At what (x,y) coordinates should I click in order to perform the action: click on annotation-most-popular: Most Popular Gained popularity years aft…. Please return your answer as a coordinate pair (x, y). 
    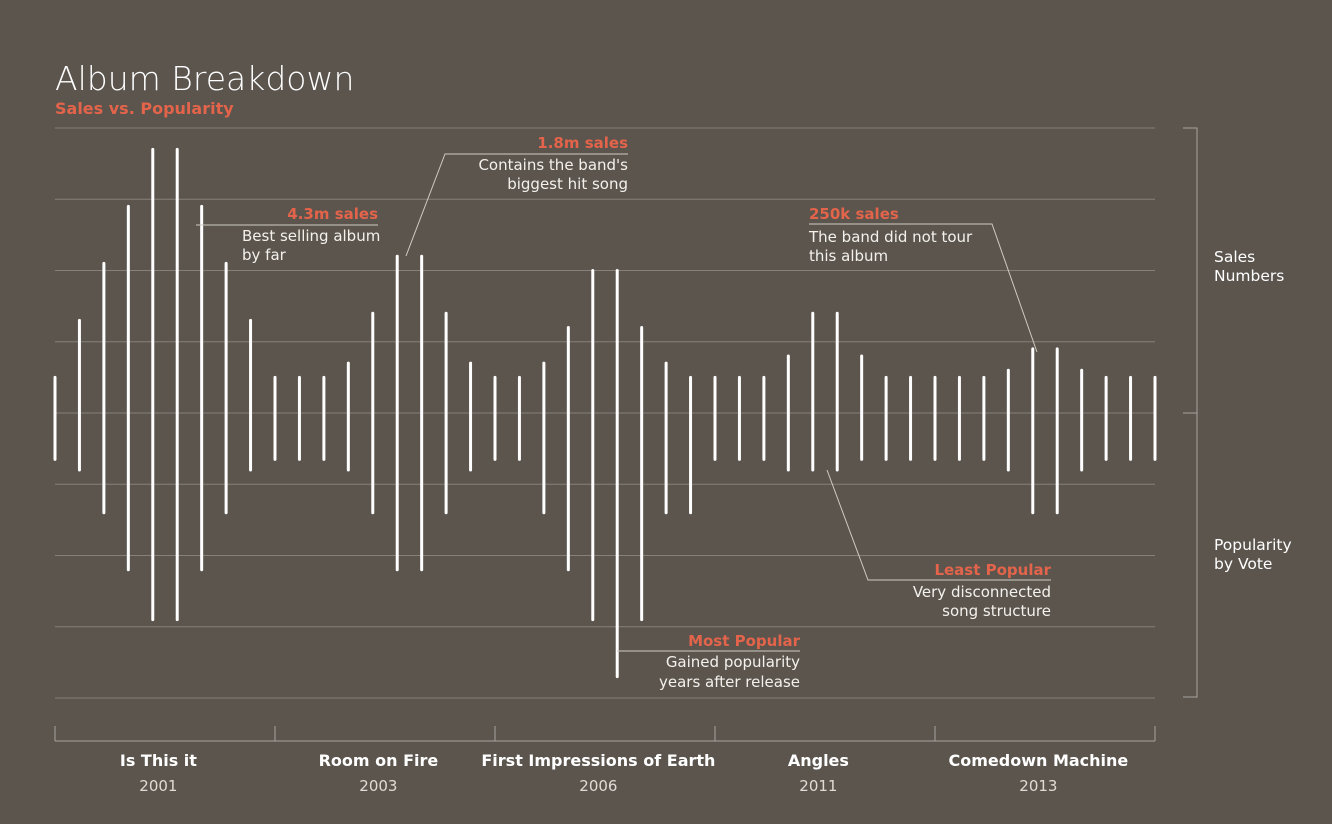
    Looking at the image, I should click on (730, 661).